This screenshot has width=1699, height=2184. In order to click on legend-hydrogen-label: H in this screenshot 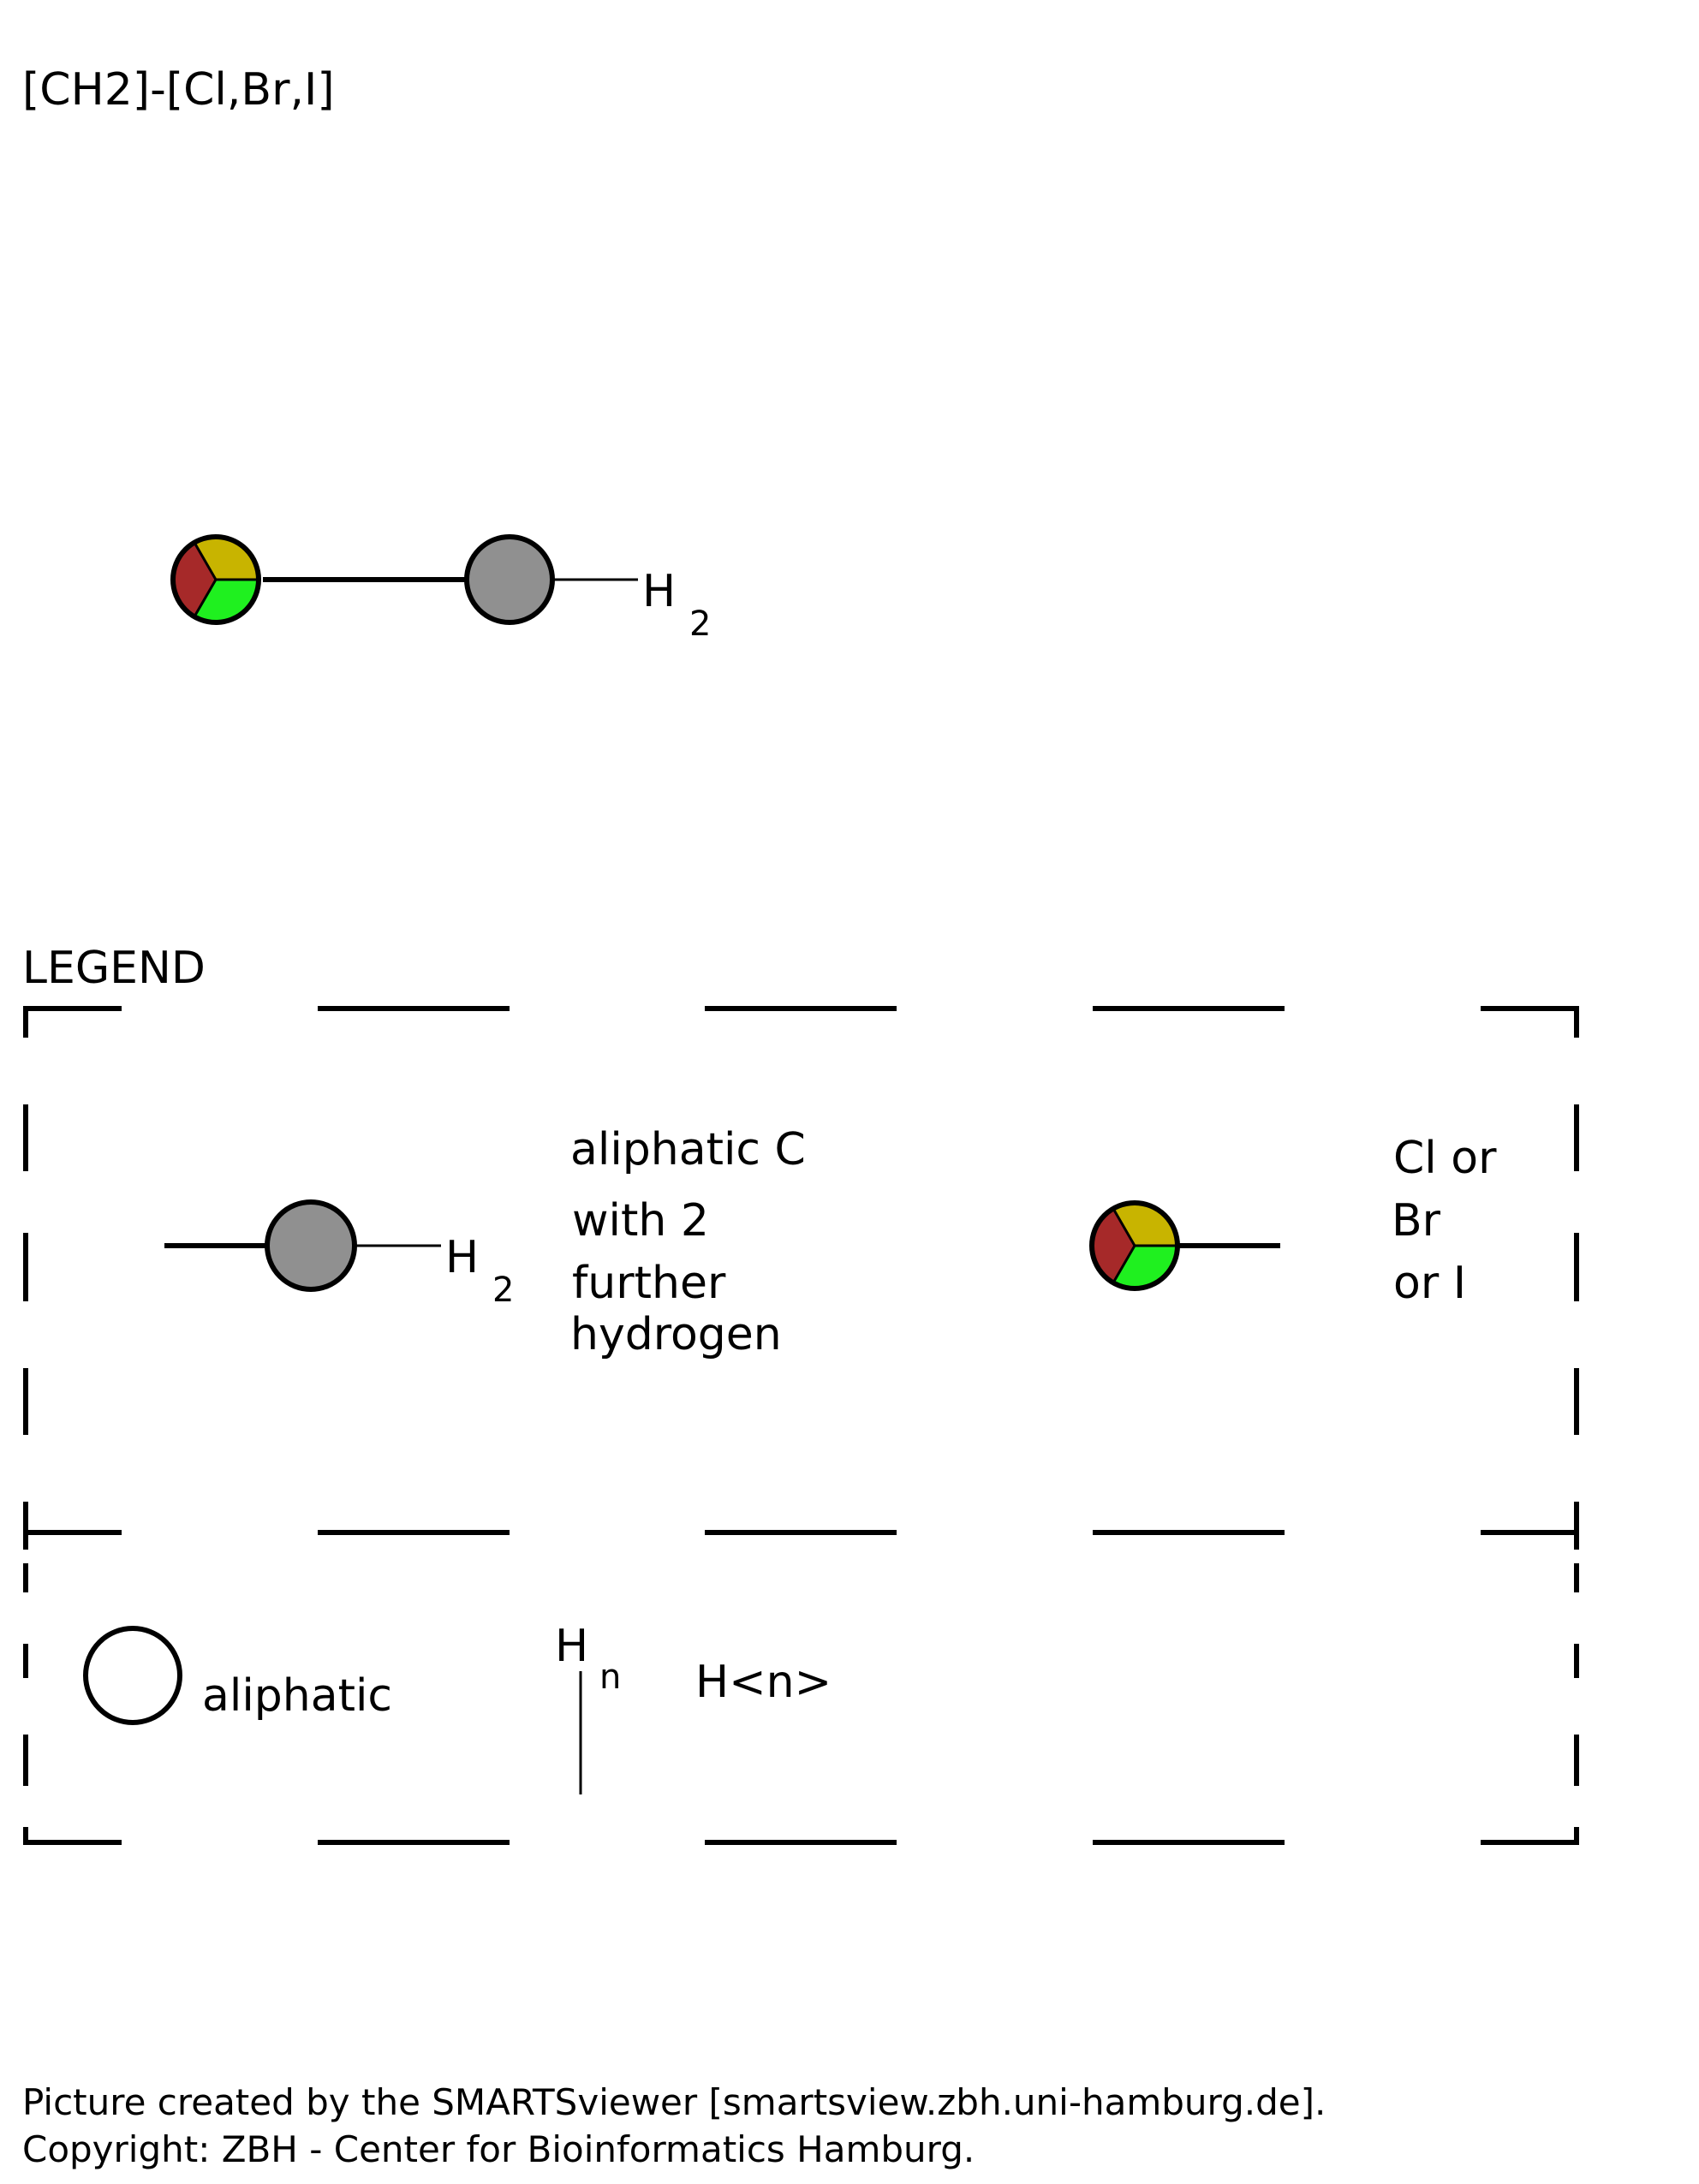, I will do `click(462, 1257)`.